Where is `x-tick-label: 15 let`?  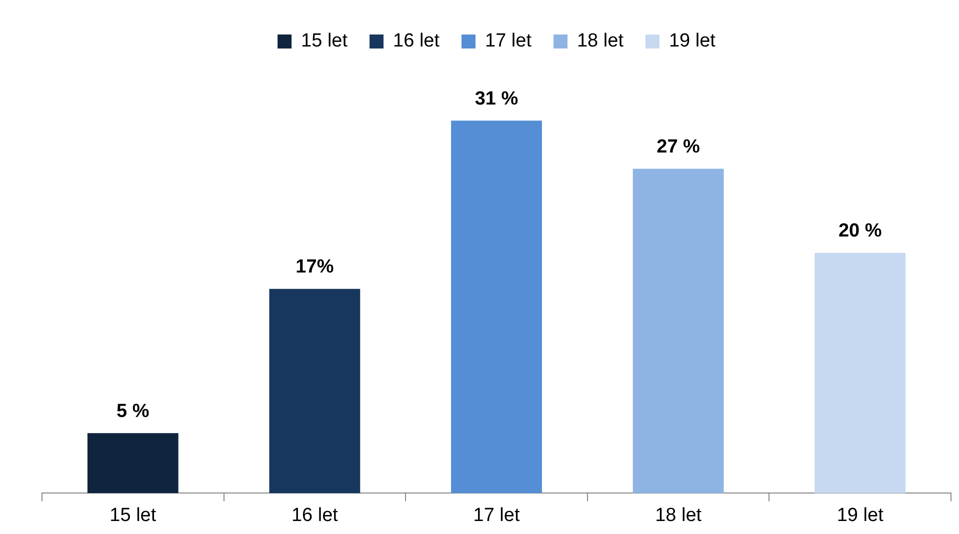
x-tick-label: 15 let is located at coordinates (133, 515).